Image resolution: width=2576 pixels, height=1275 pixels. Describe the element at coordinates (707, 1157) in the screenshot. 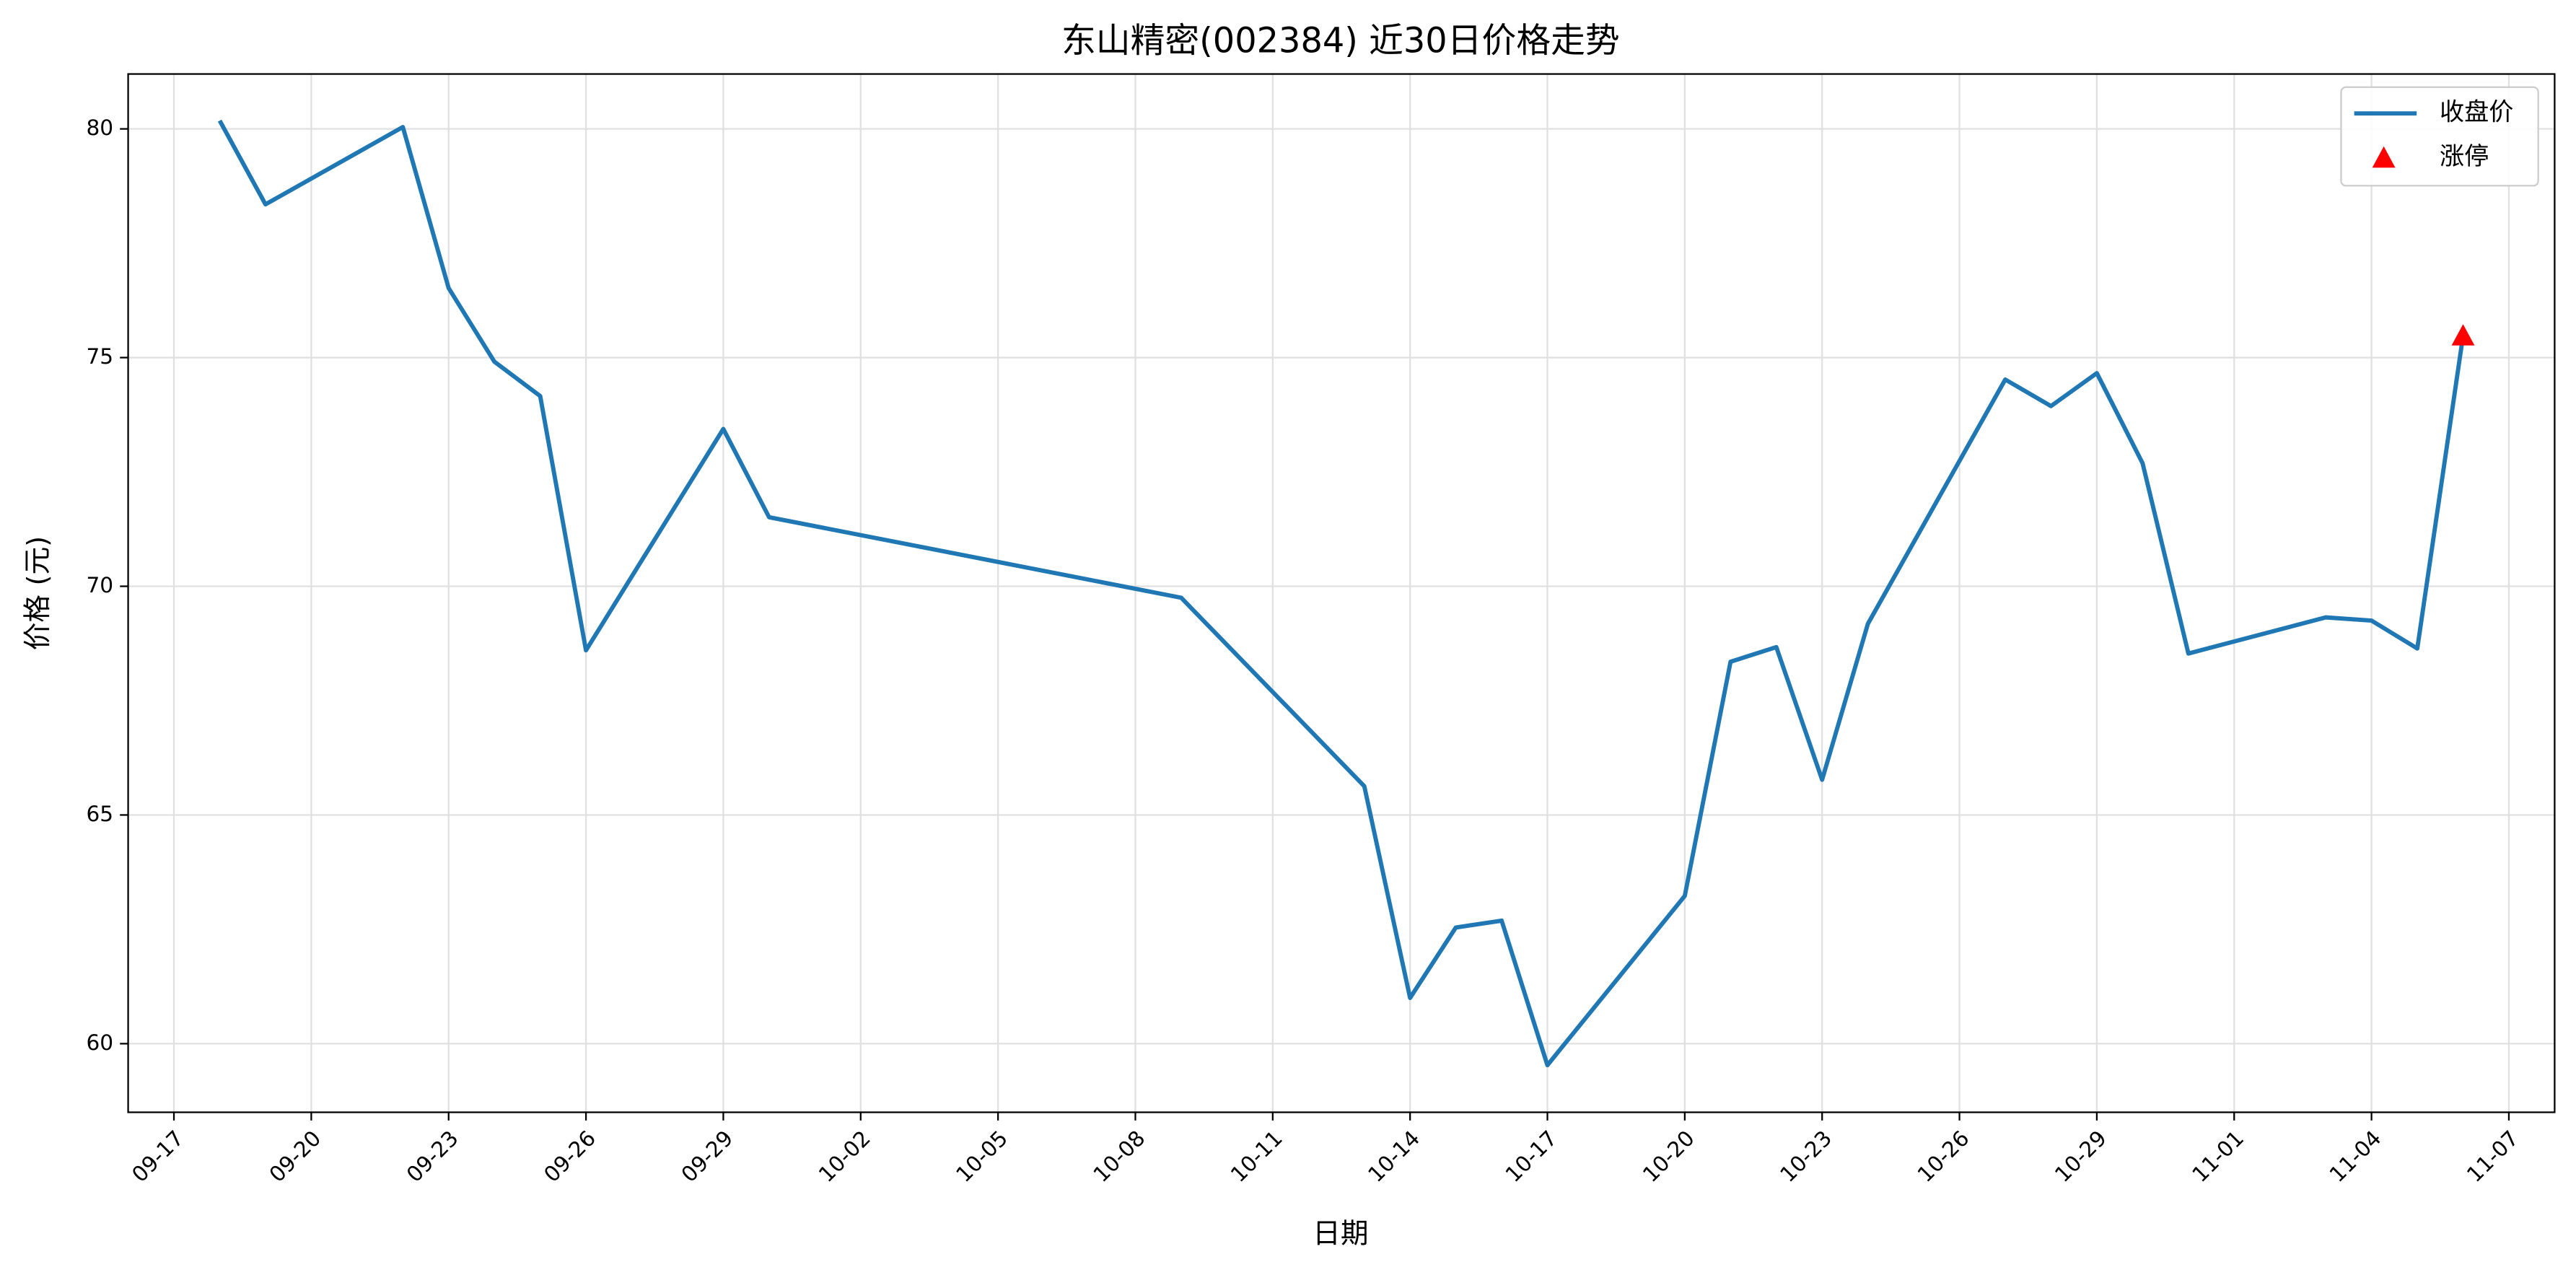

I see `x-tick-label: 09-29` at that location.